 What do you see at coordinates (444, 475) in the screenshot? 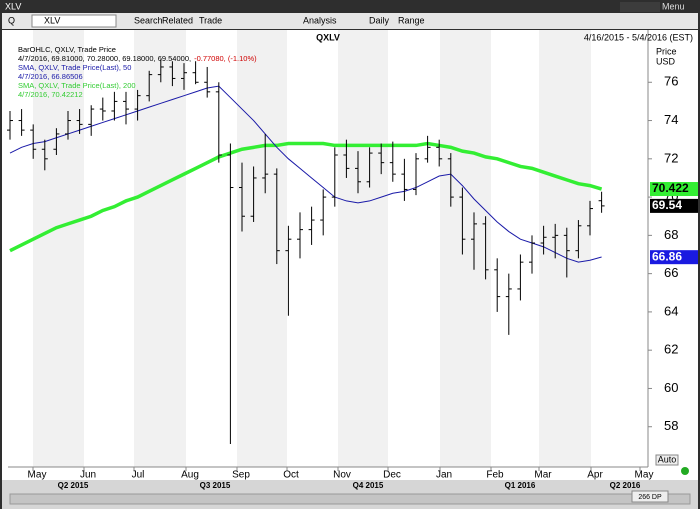
I see `x-tick-label: Jan` at bounding box center [444, 475].